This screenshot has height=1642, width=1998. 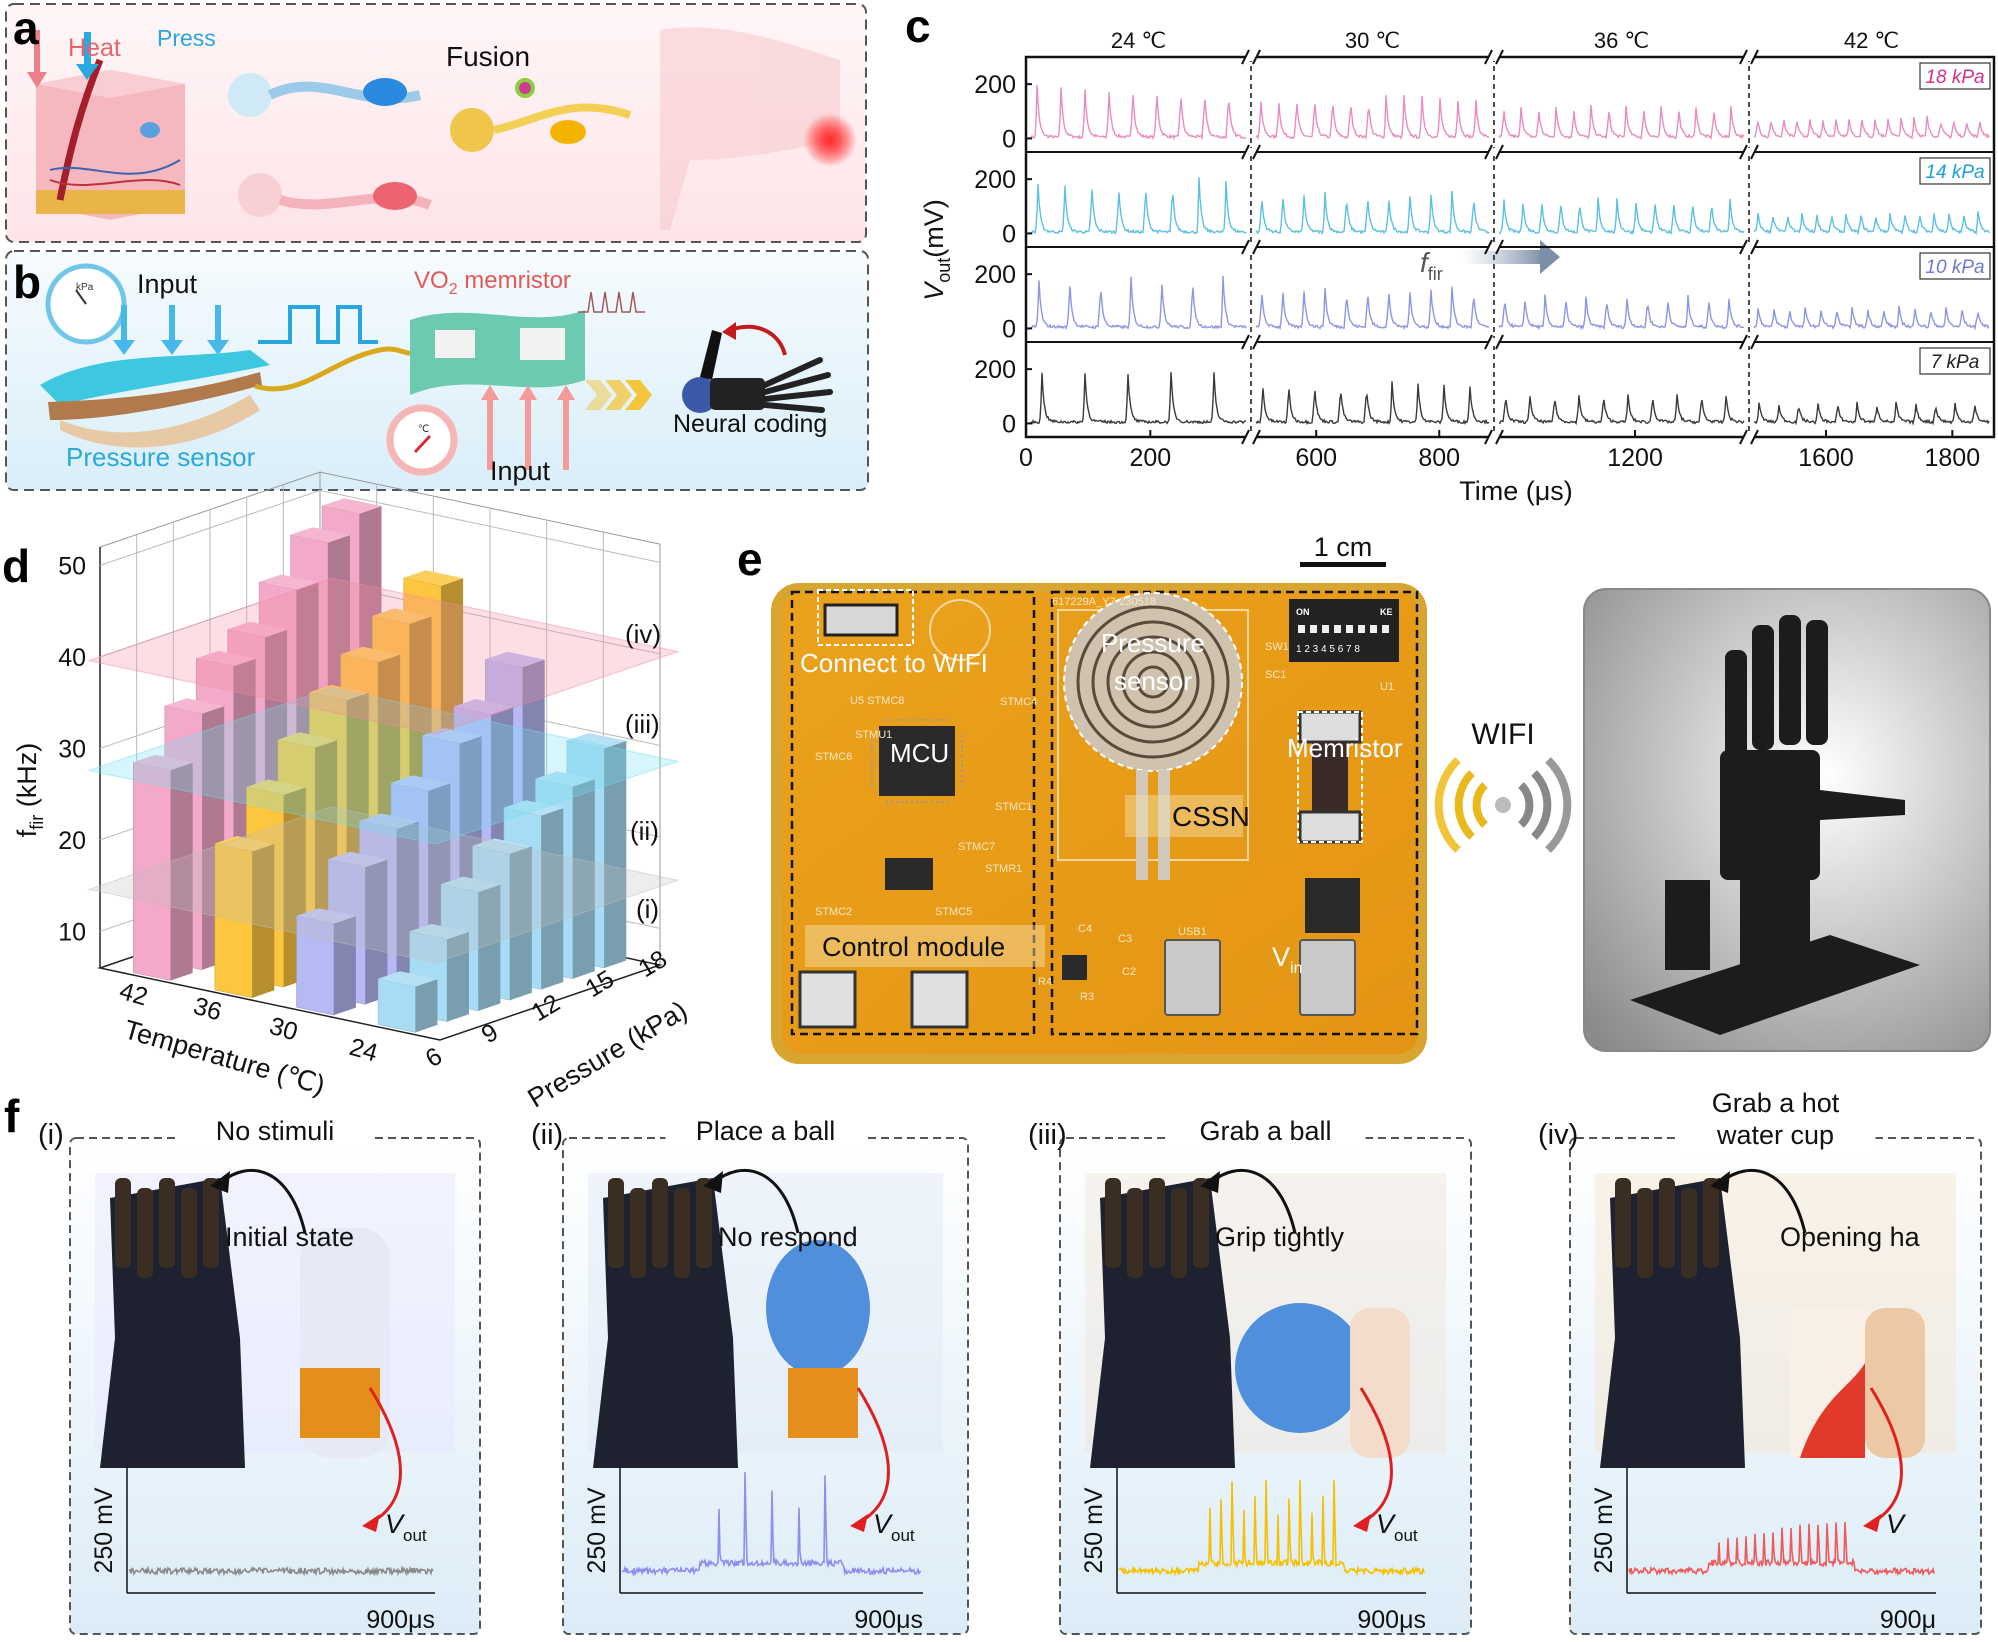 I want to click on c-trace-7kpa-seg2, so click(x=1372, y=403).